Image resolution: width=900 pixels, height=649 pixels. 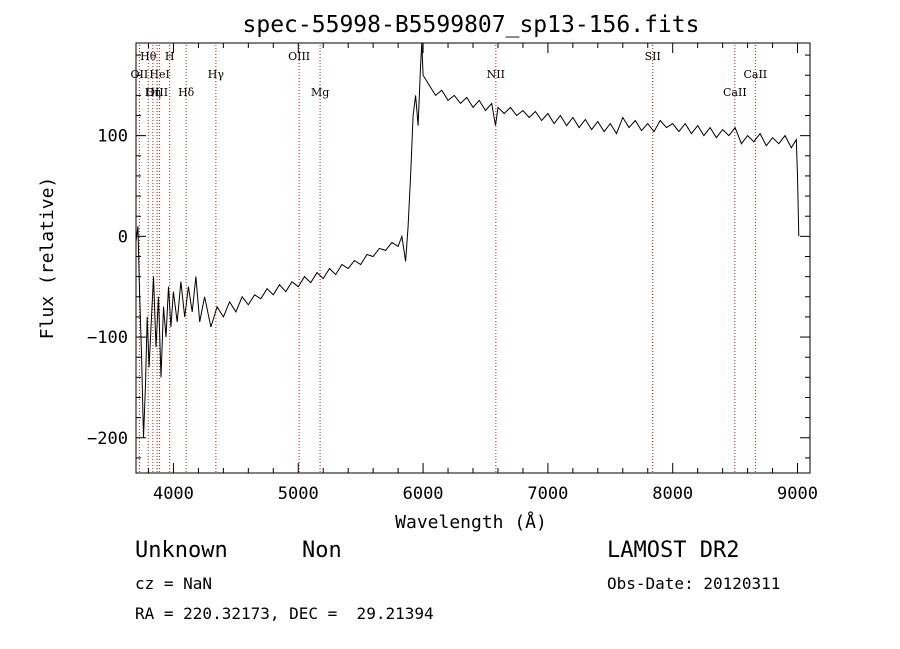 I want to click on line-marker-label: OII, so click(x=140, y=74).